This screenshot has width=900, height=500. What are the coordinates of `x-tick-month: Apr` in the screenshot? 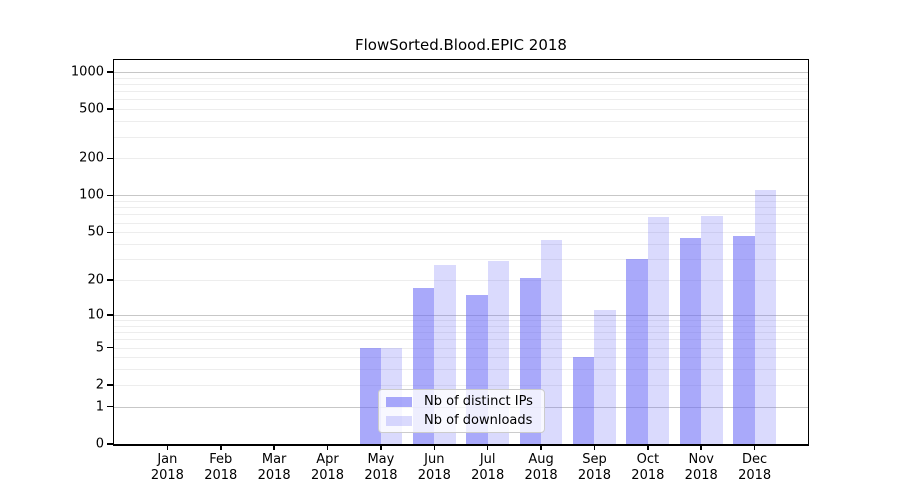 It's located at (327, 459).